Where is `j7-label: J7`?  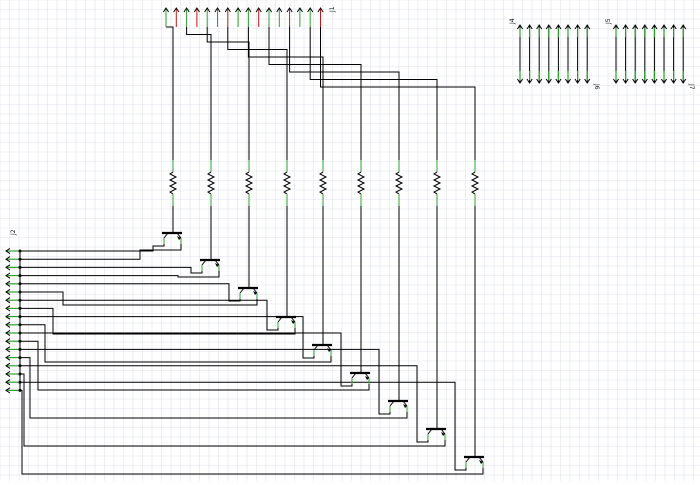 j7-label: J7 is located at coordinates (691, 86).